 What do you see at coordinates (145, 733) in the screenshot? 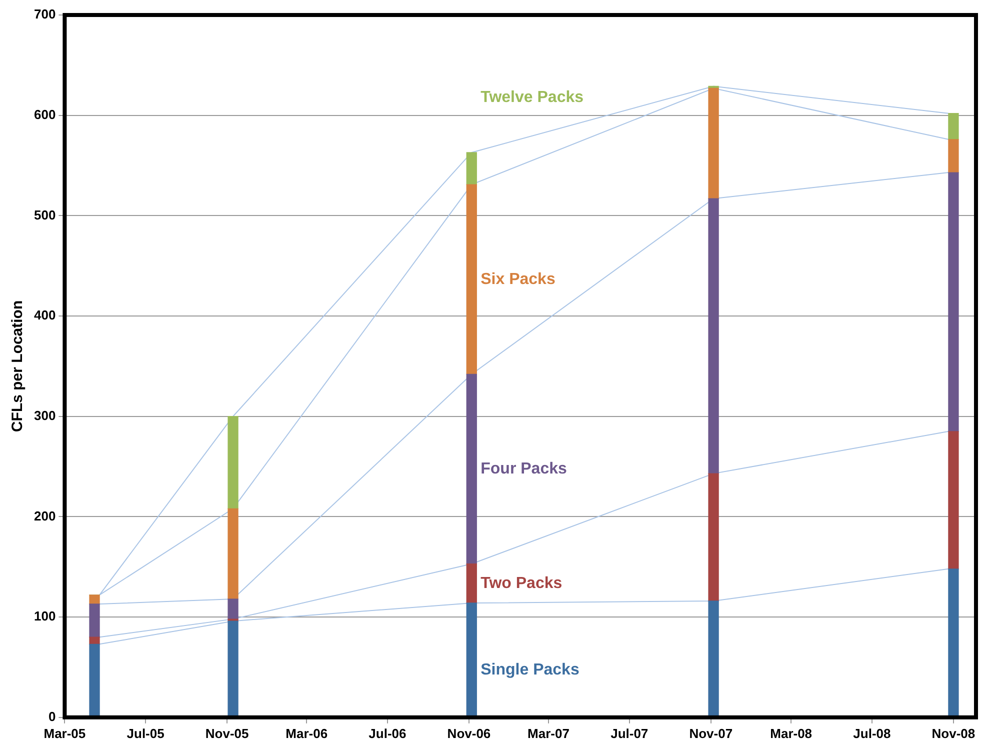
I see `x-tick-label: Jul-05` at bounding box center [145, 733].